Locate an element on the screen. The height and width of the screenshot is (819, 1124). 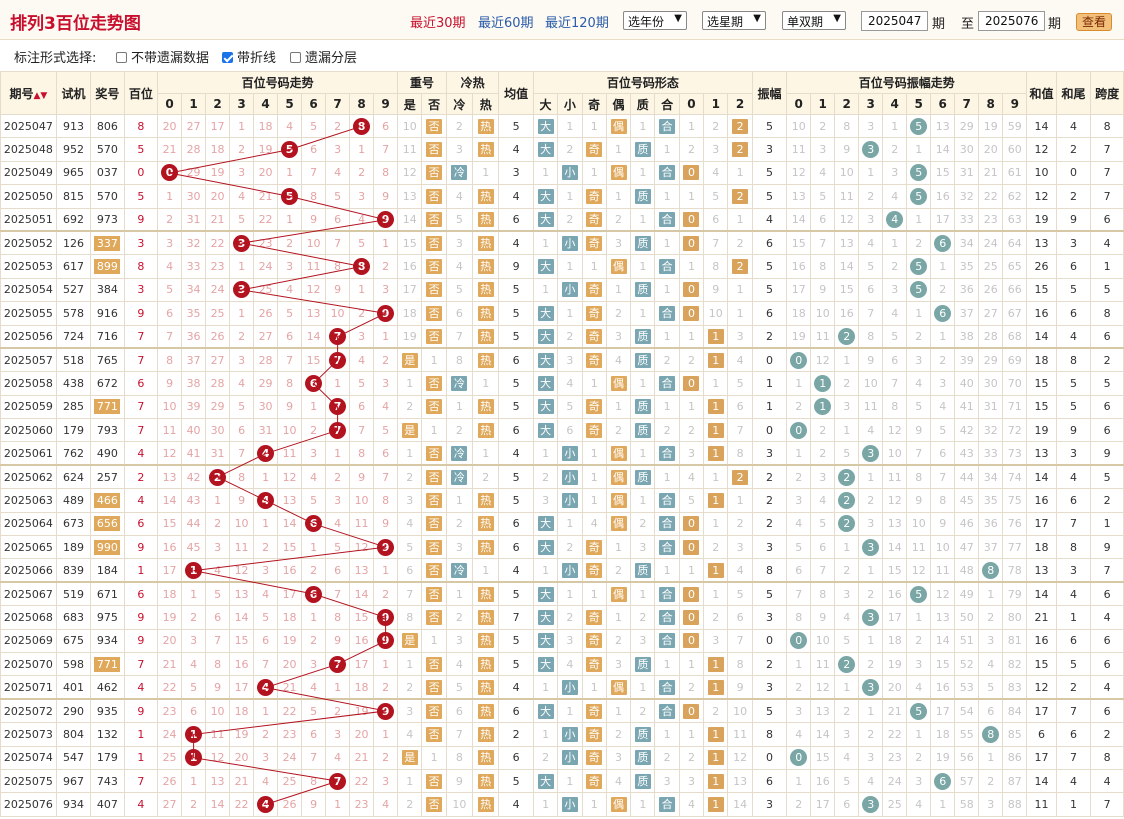
from-issue-input is located at coordinates (894, 21).